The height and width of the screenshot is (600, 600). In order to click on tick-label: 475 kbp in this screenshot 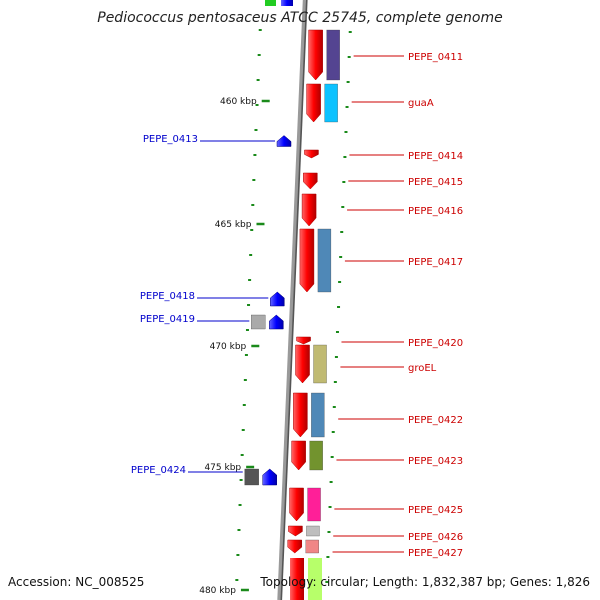, I will do `click(222, 468)`.